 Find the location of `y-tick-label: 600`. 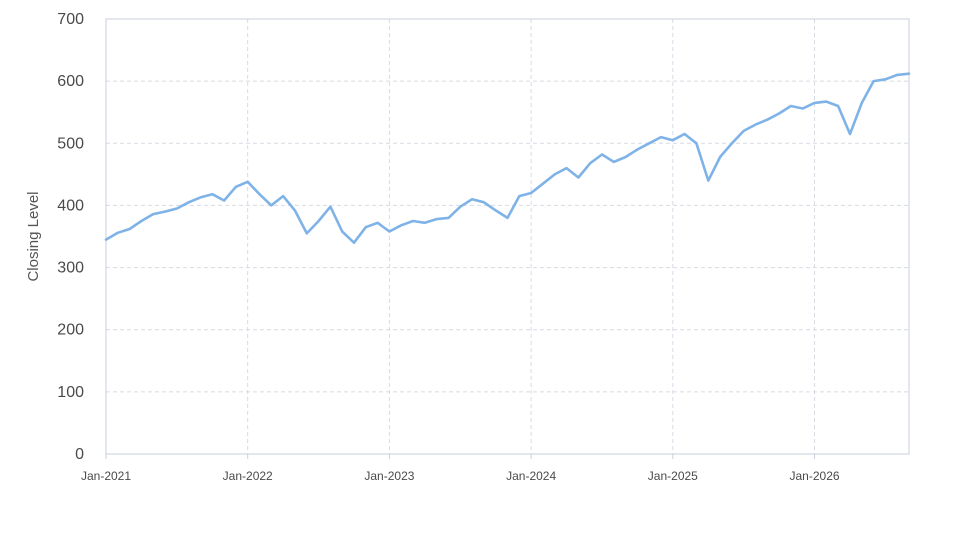

y-tick-label: 600 is located at coordinates (70, 81).